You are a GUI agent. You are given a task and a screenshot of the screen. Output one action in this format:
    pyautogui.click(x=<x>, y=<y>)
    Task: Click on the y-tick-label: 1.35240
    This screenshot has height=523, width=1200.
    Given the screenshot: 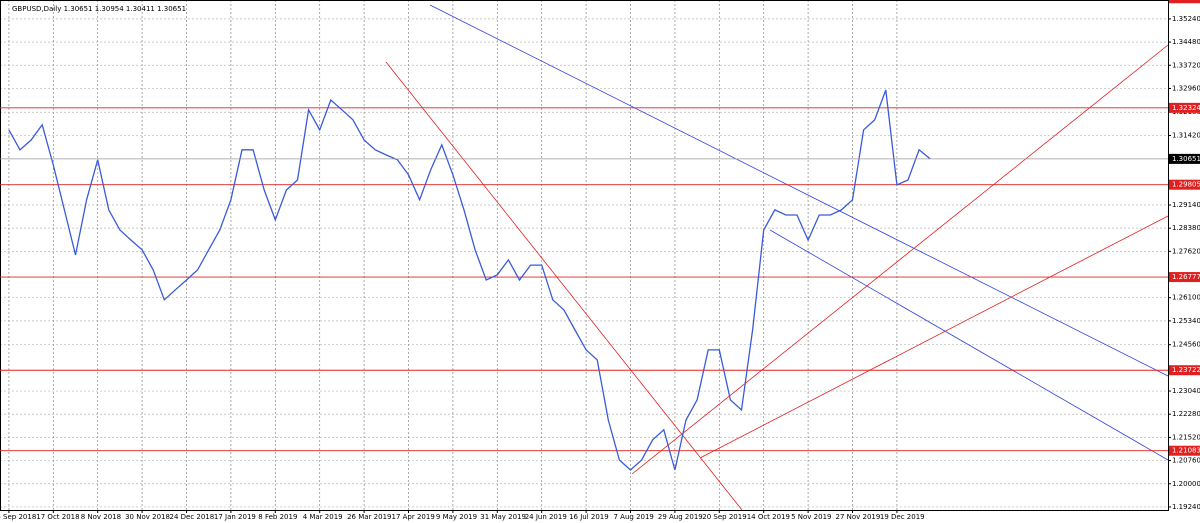 What is the action you would take?
    pyautogui.click(x=1186, y=19)
    